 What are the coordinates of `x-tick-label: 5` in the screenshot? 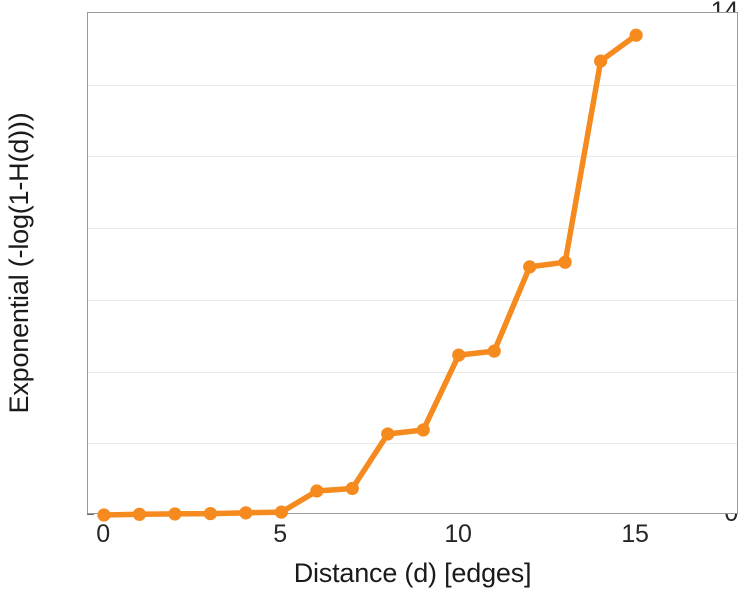 It's located at (280, 534).